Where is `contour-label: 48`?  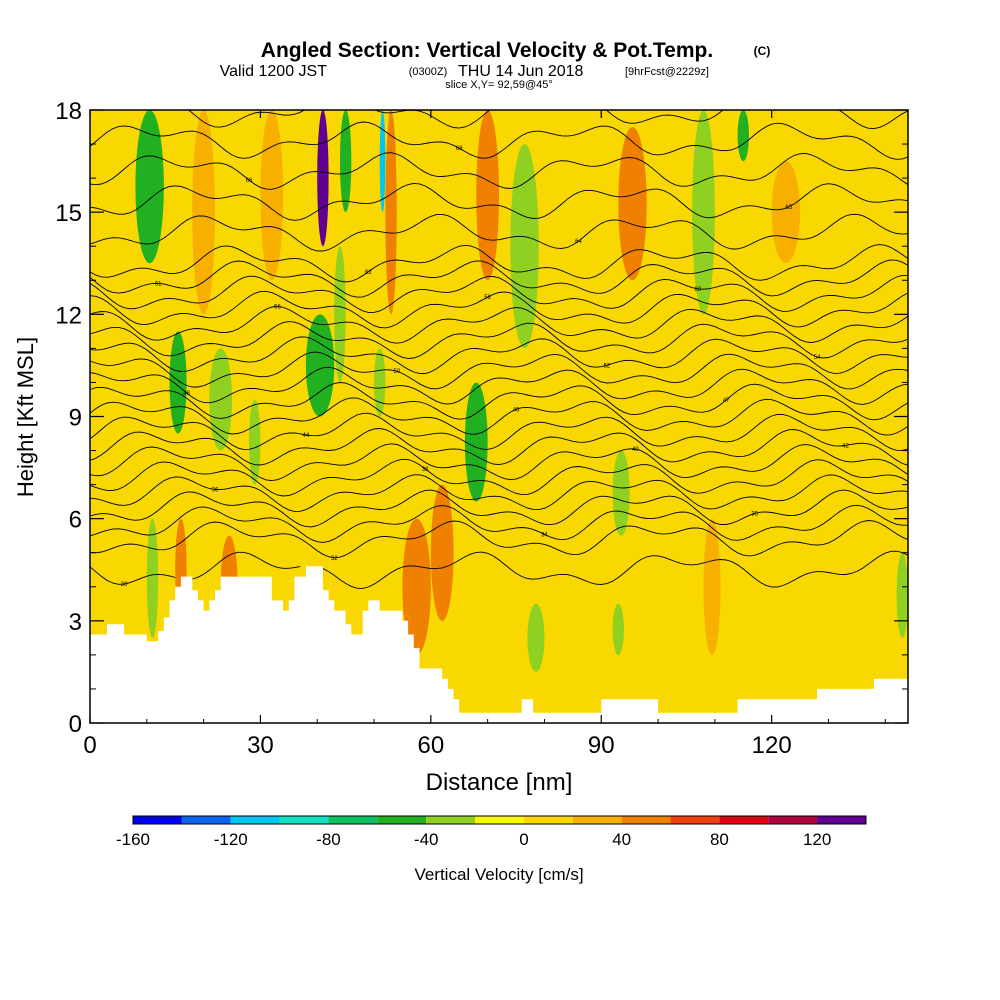
contour-label: 48 is located at coordinates (186, 394).